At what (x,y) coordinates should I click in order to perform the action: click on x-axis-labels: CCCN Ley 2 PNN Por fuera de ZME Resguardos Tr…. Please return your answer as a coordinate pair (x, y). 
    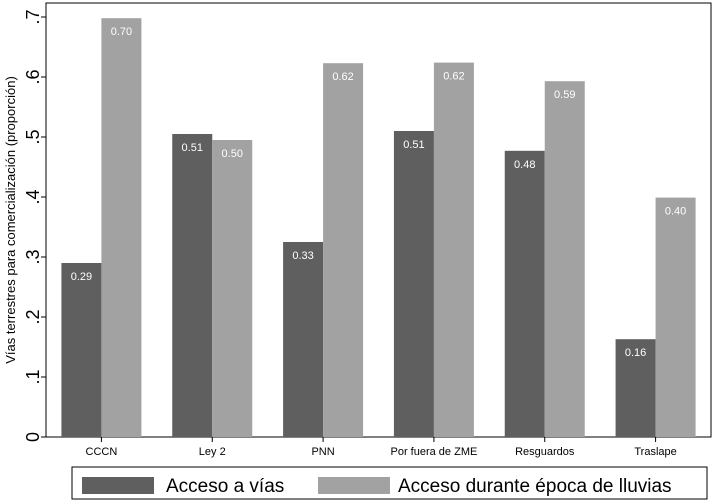
    Looking at the image, I should click on (381, 447).